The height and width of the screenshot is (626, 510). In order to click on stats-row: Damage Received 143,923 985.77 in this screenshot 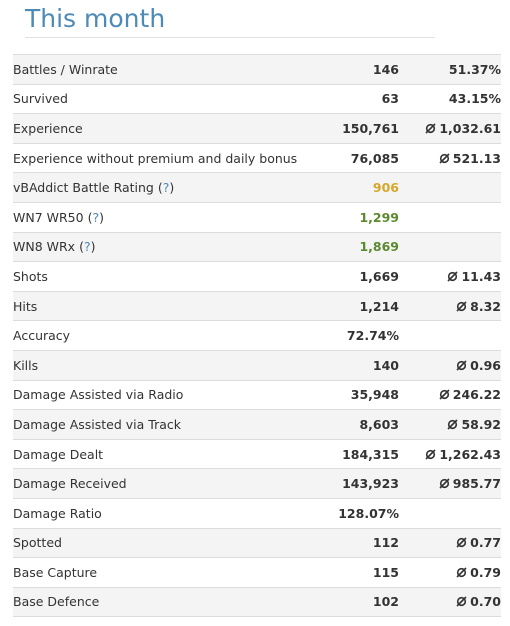, I will do `click(257, 483)`.